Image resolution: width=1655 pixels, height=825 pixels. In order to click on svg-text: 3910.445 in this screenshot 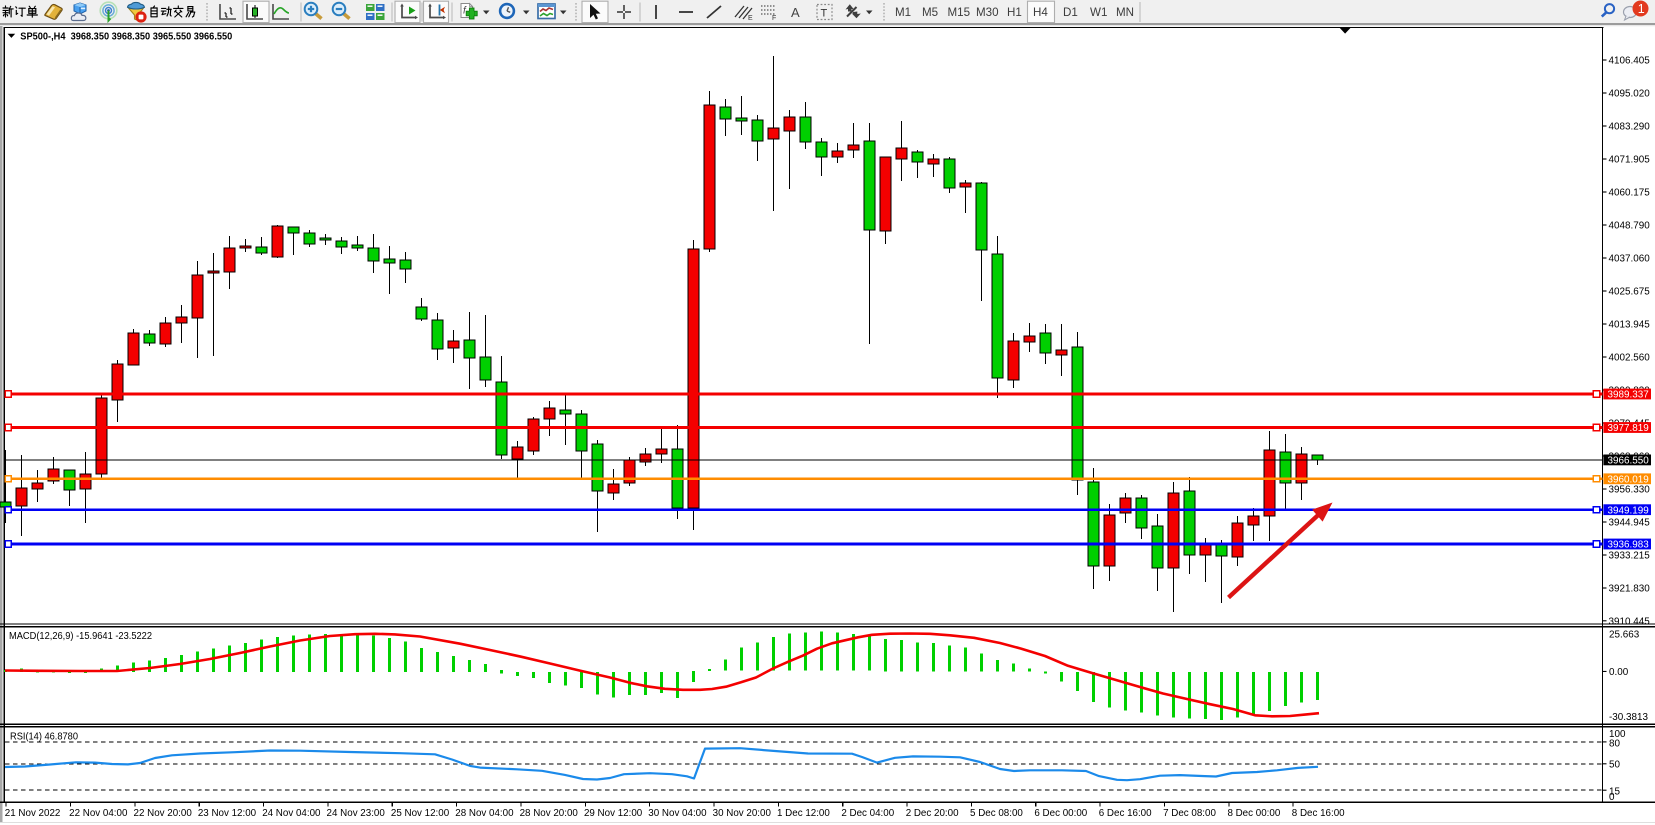, I will do `click(1630, 621)`.